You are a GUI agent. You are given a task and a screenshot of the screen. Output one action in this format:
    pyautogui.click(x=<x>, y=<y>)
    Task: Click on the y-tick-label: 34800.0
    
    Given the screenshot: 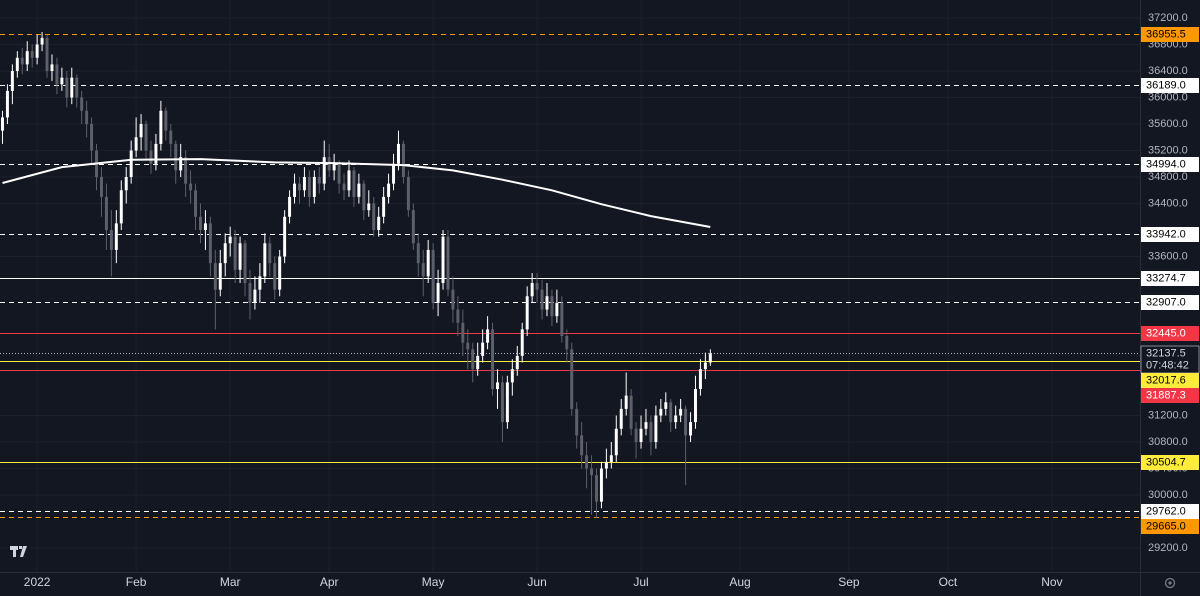 What is the action you would take?
    pyautogui.click(x=1168, y=177)
    